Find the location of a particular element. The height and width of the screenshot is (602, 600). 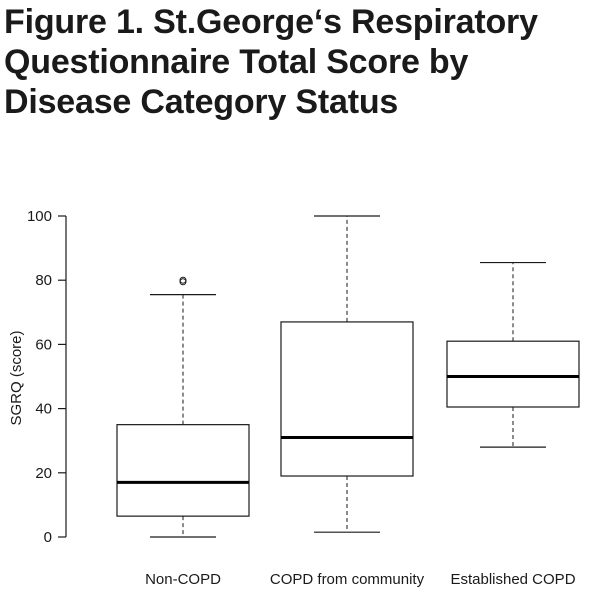

figure-title-line-2: Questionnaire Total Score by is located at coordinates (236, 62).